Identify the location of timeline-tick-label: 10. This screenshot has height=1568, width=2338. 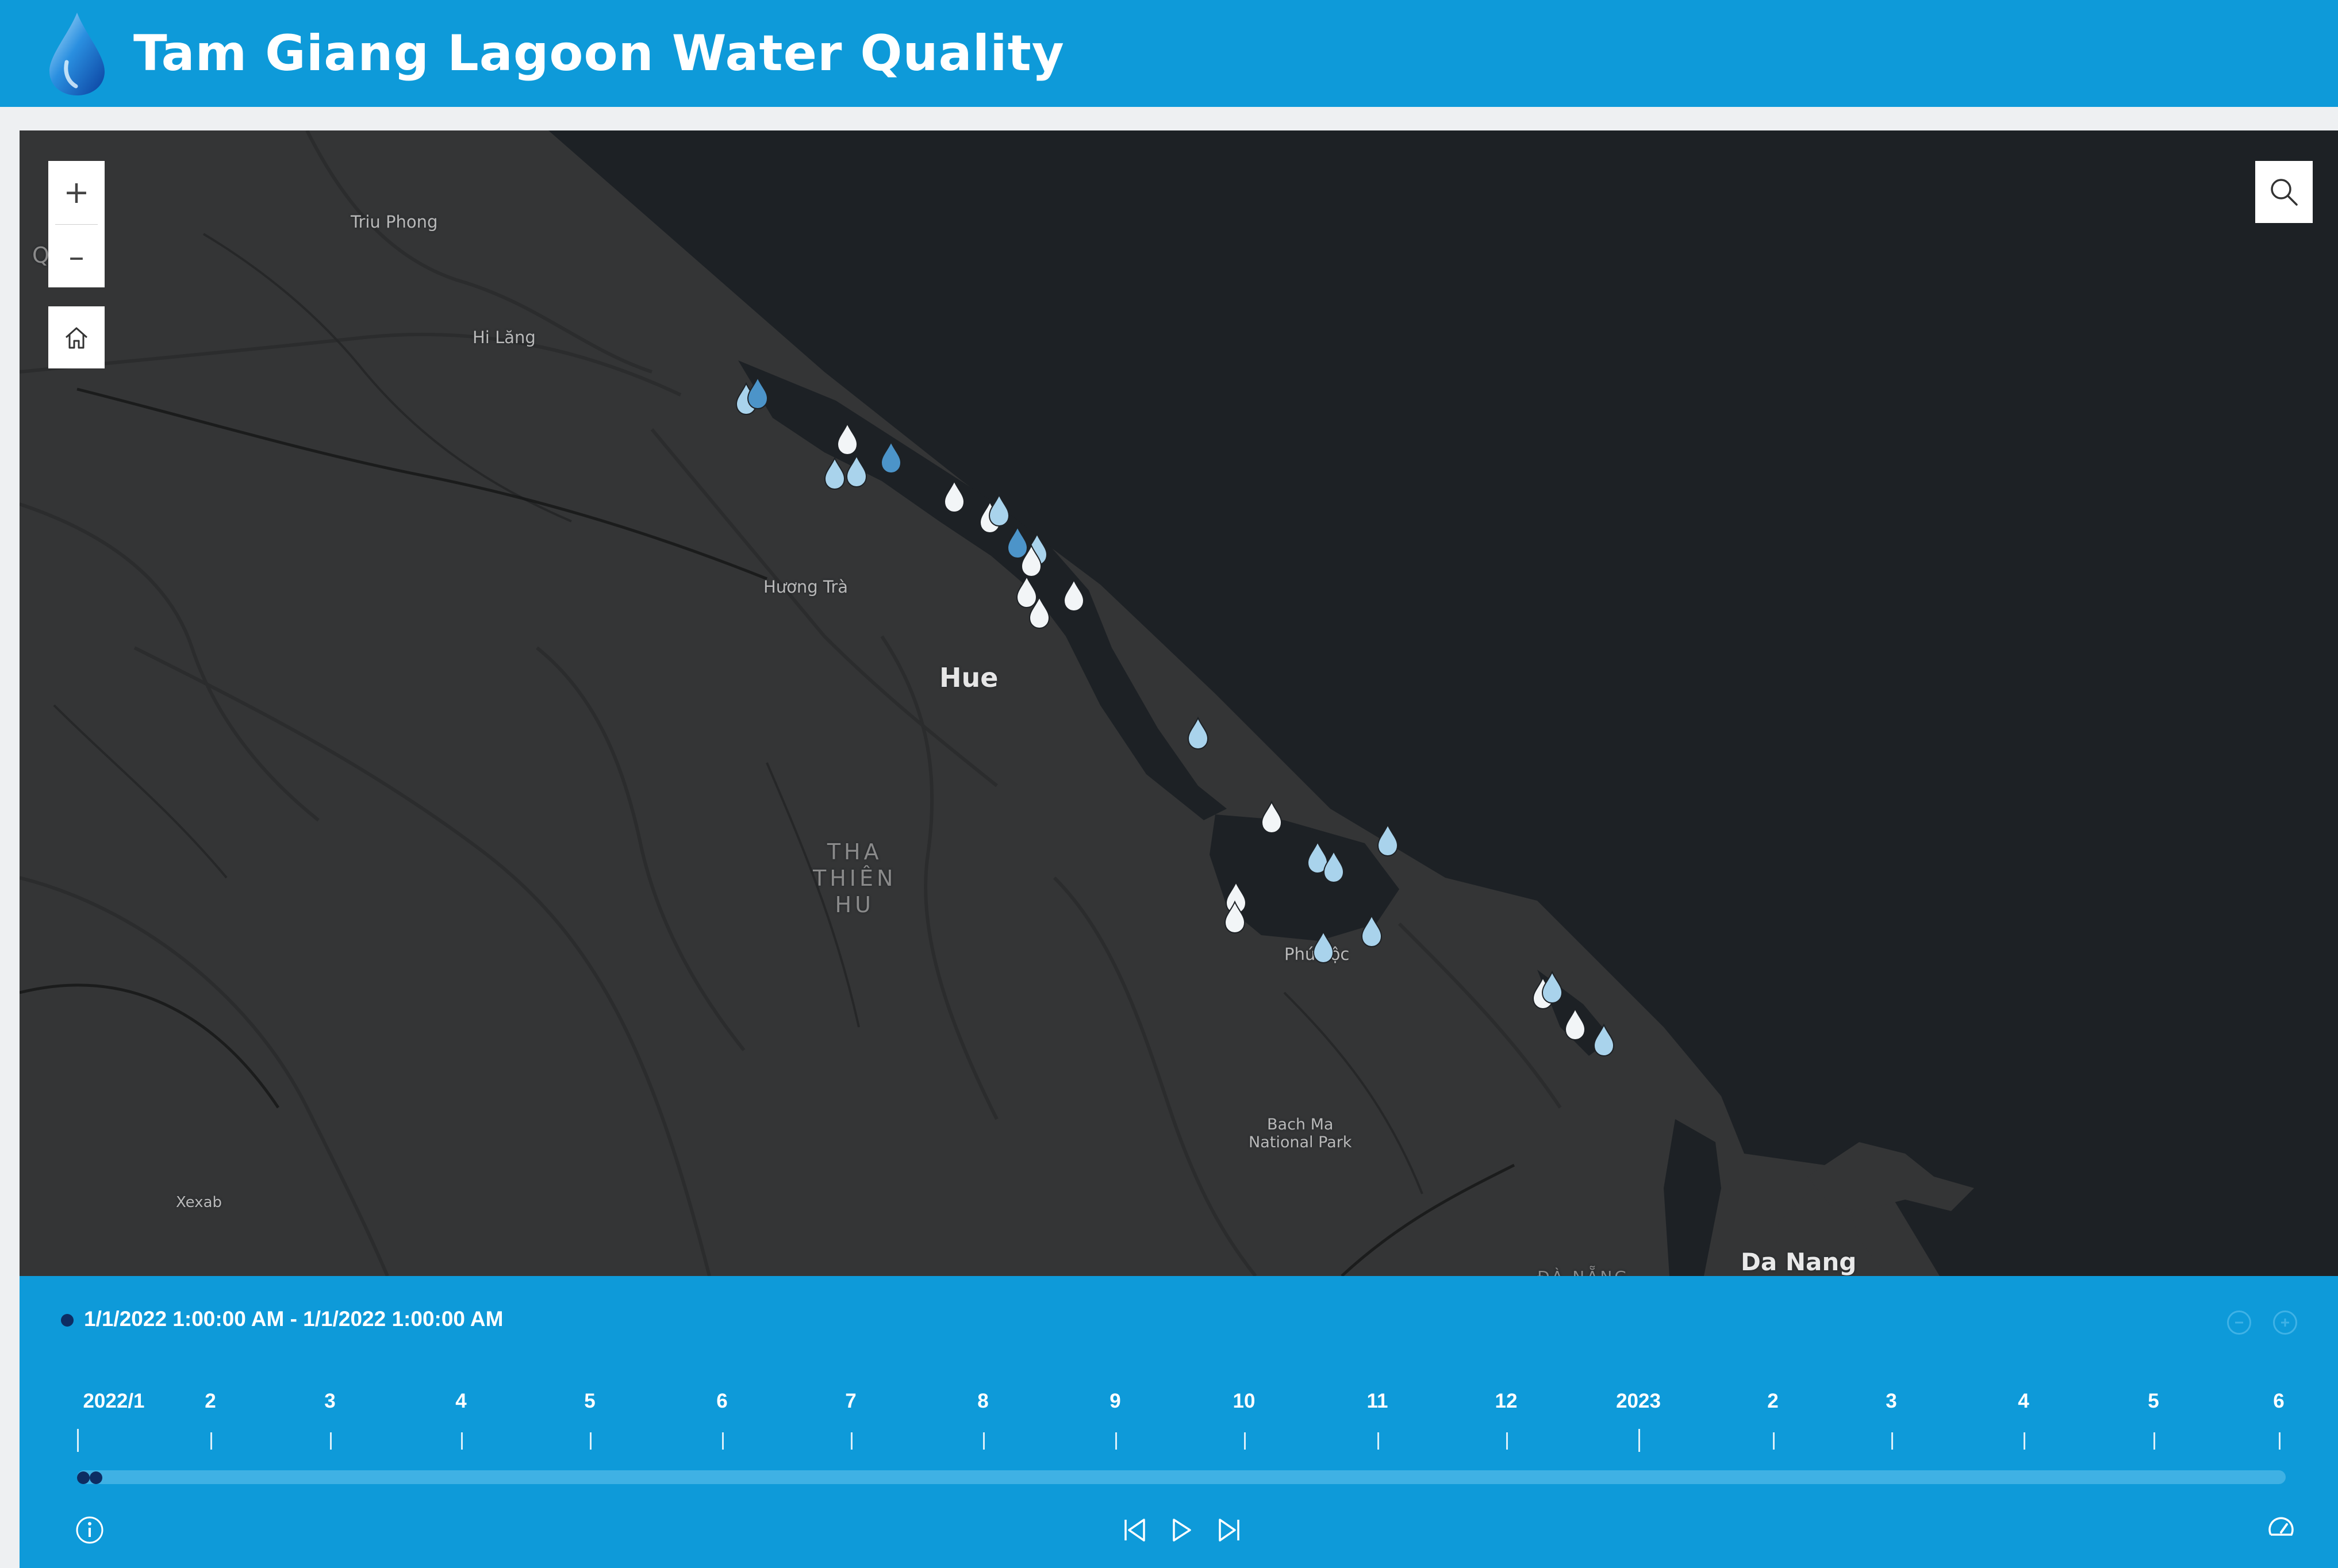
(1244, 1401).